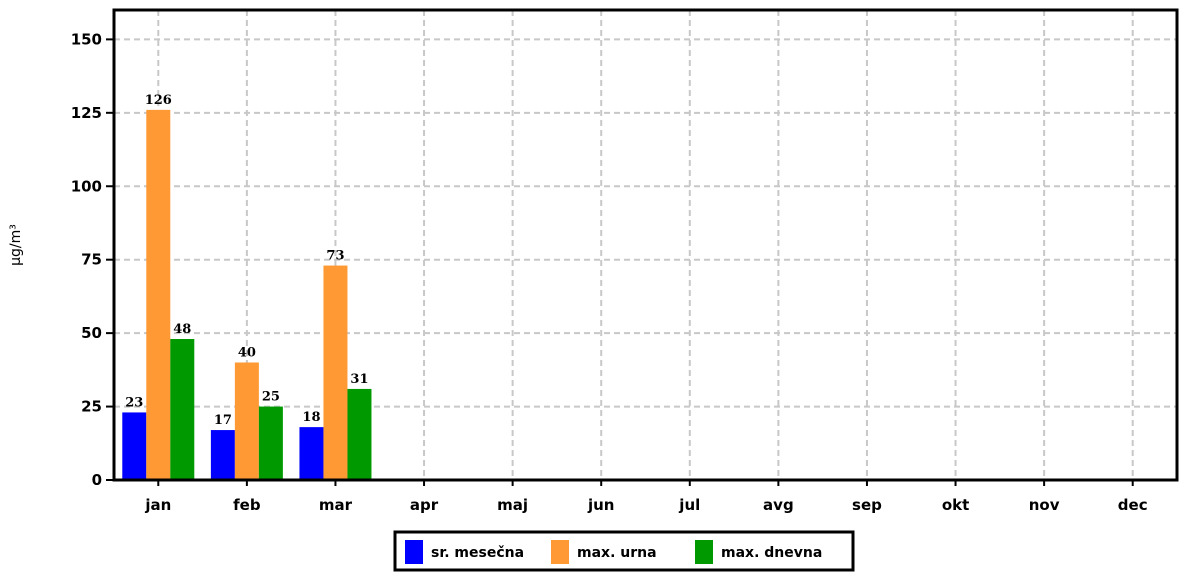 This screenshot has width=1181, height=574. What do you see at coordinates (247, 353) in the screenshot?
I see `bar-value-label: 40` at bounding box center [247, 353].